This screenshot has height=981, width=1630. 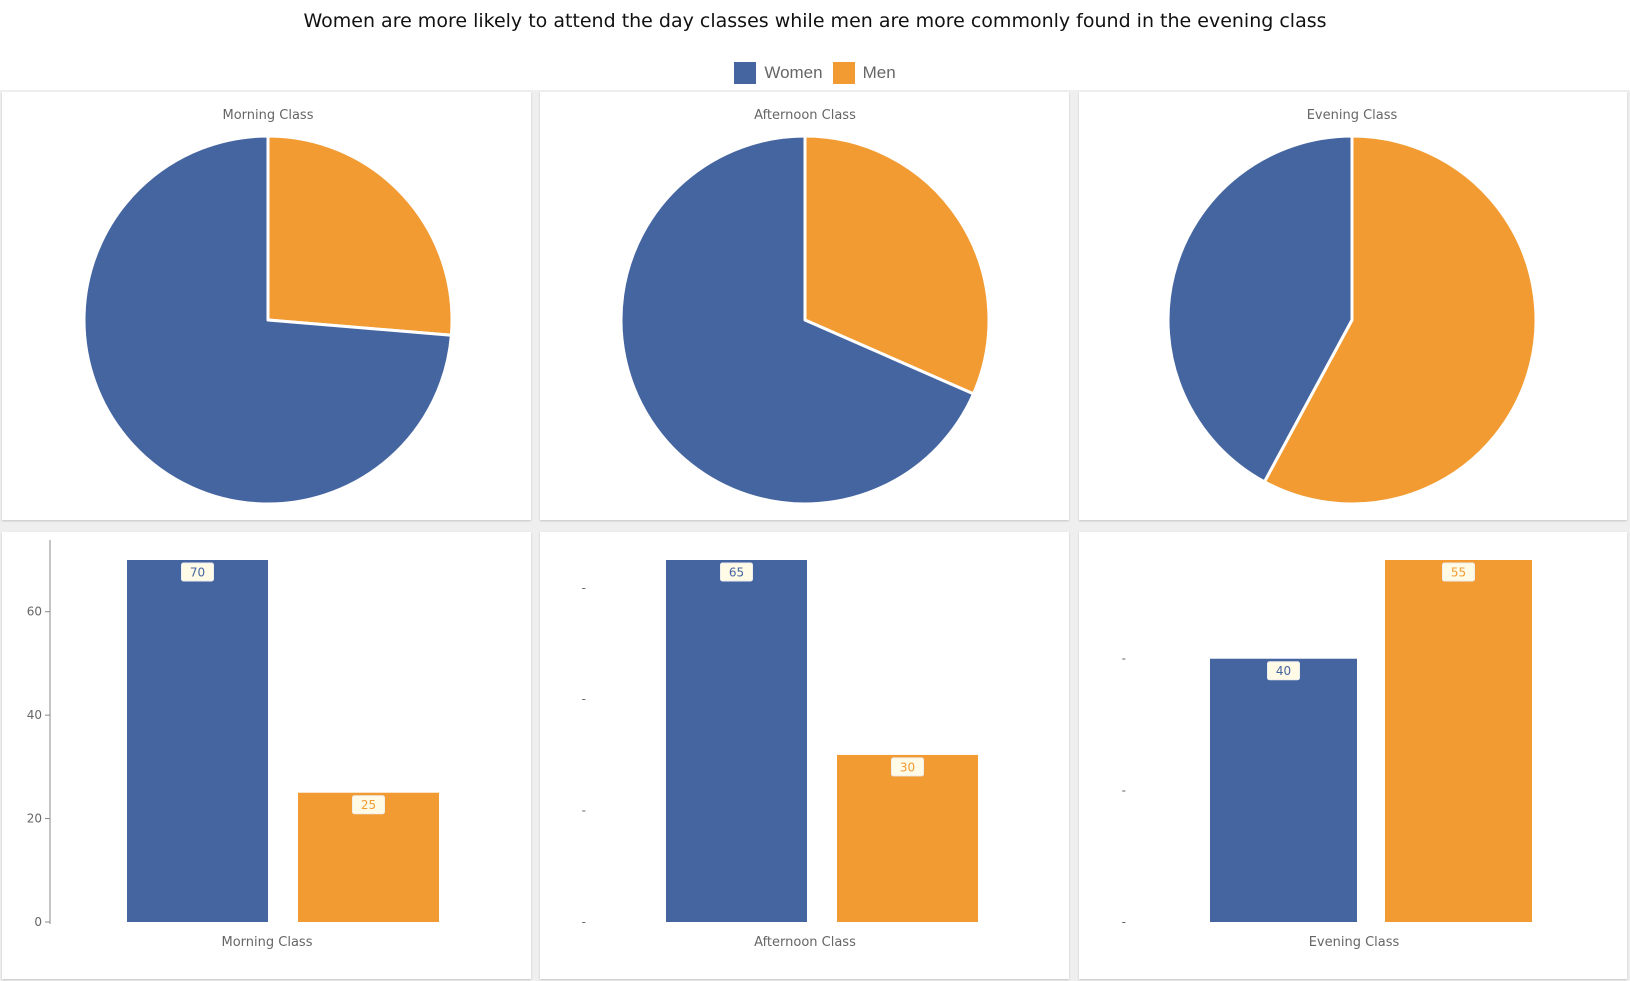 I want to click on y-tick-label: 0, so click(x=38, y=922).